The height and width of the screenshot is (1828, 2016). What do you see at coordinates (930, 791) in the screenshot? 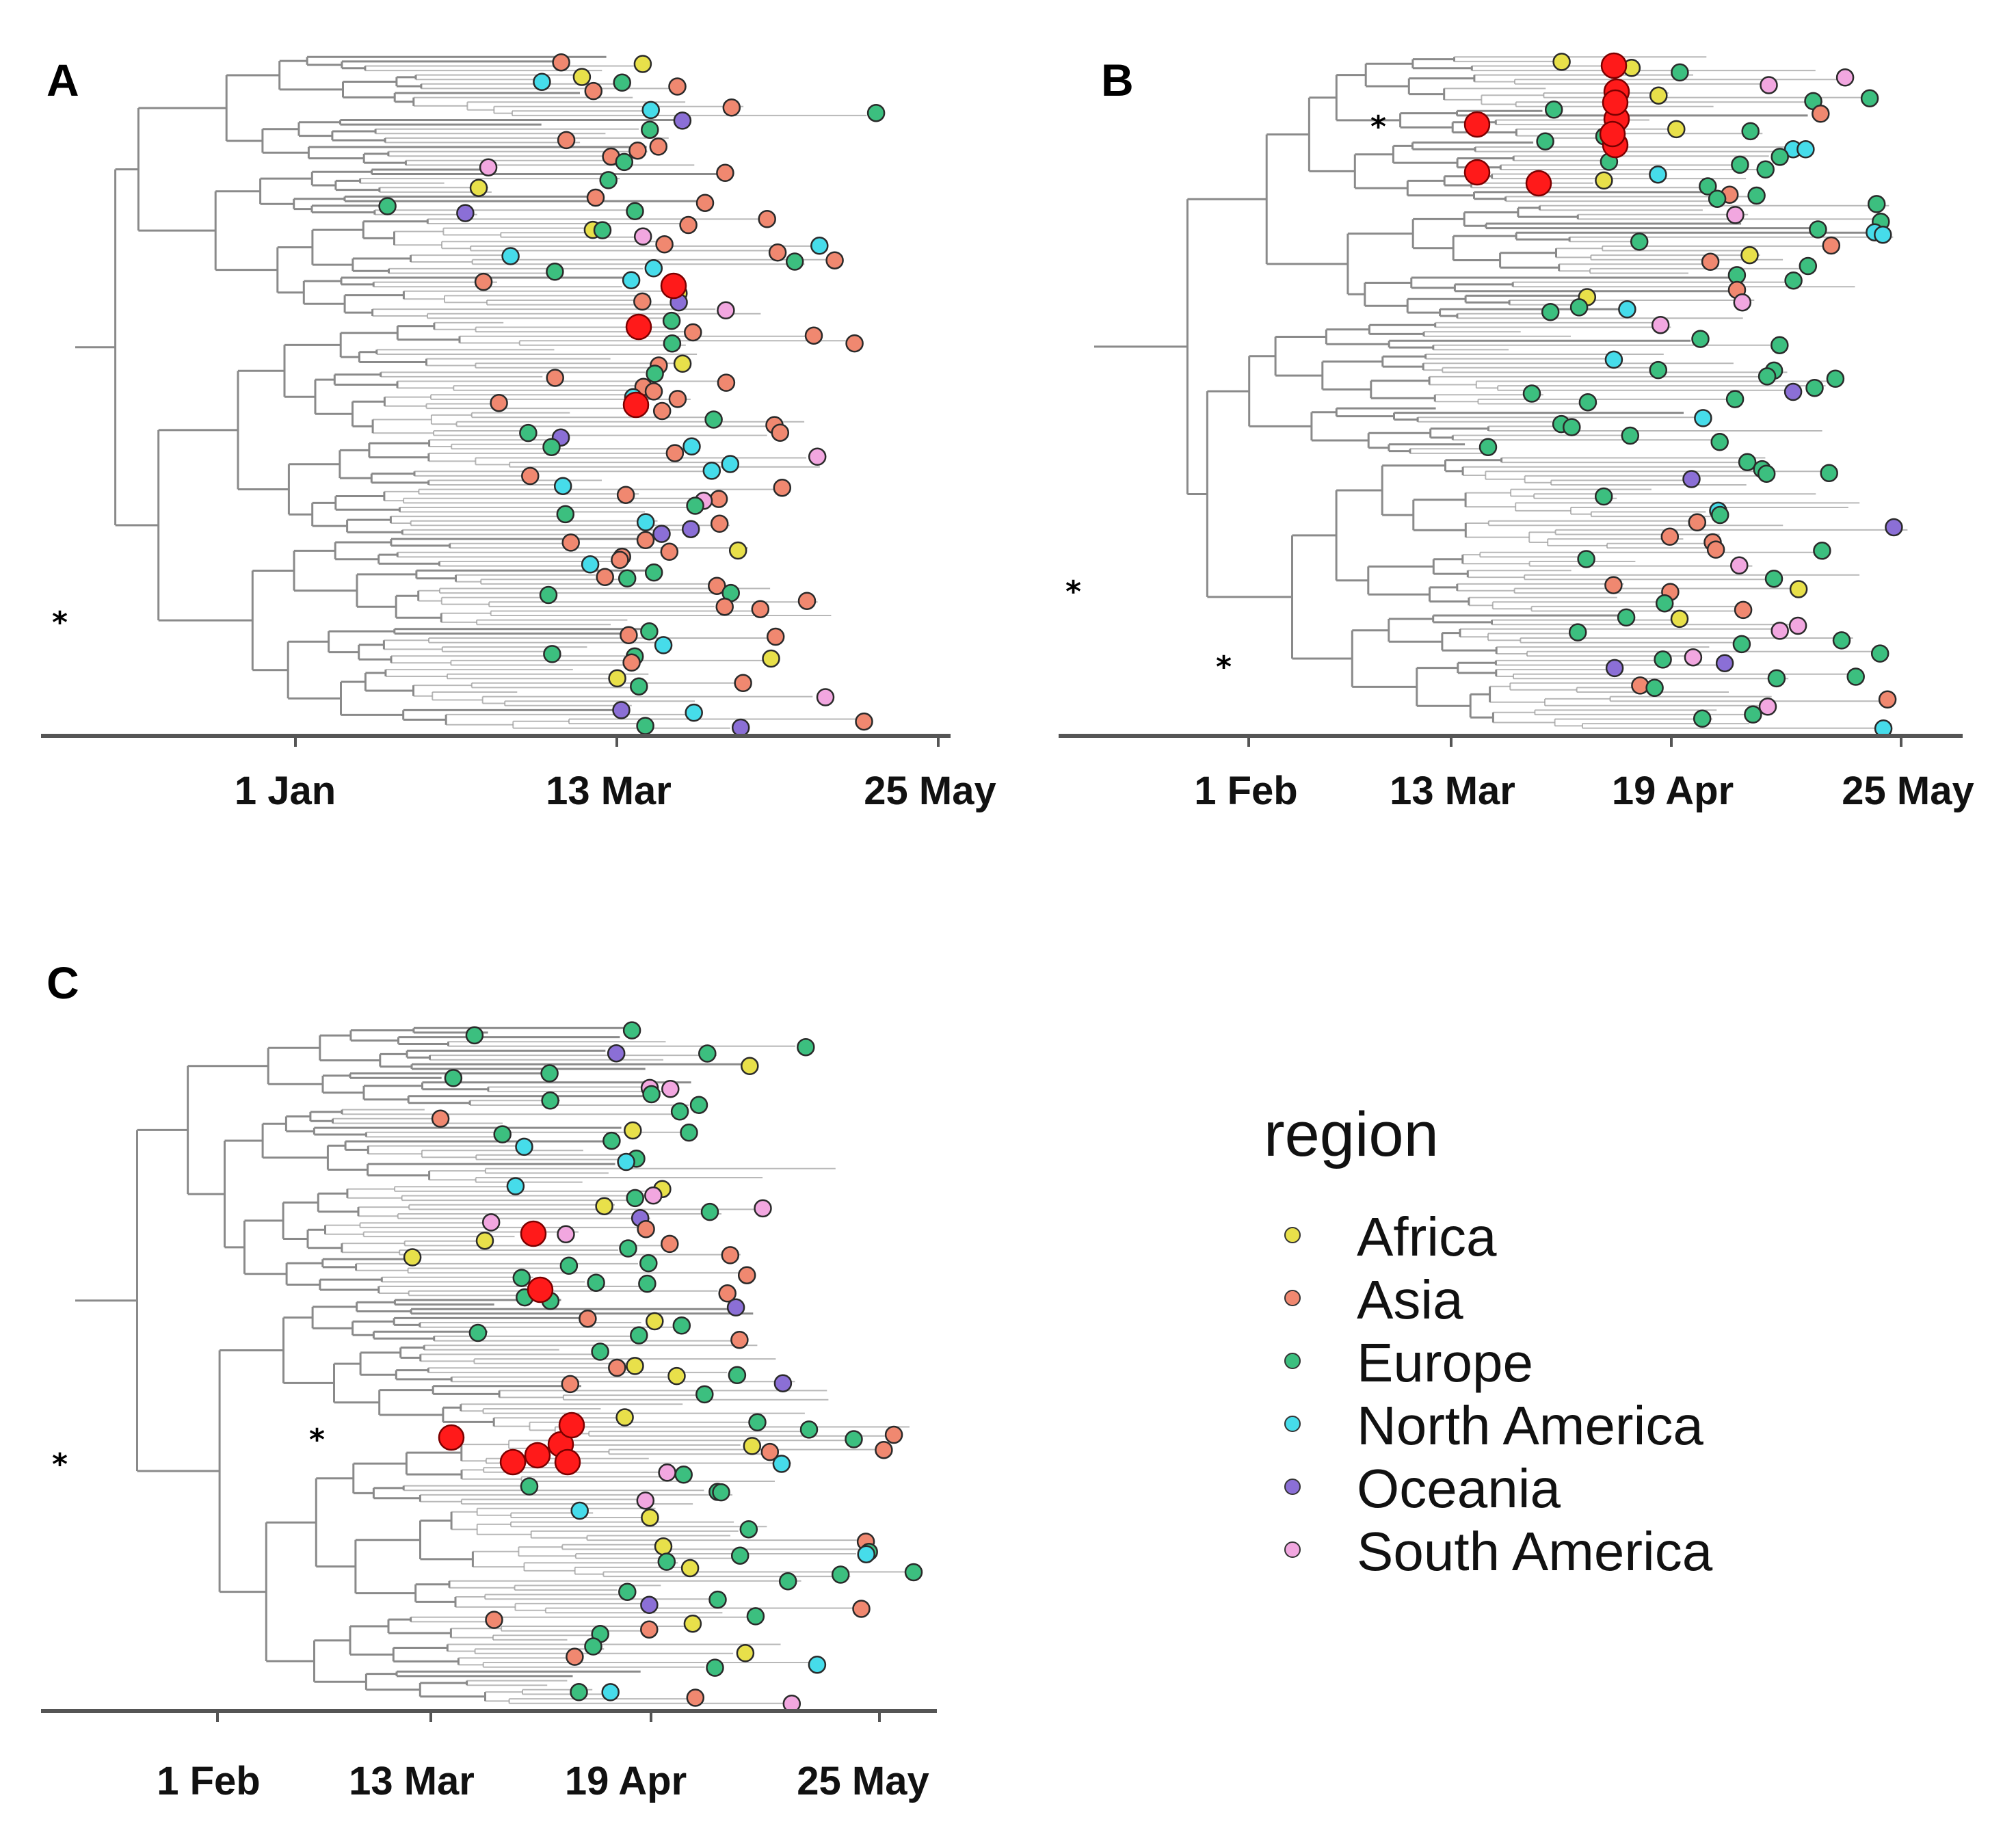
I see `panel-a-tick-label-3: 25 May` at bounding box center [930, 791].